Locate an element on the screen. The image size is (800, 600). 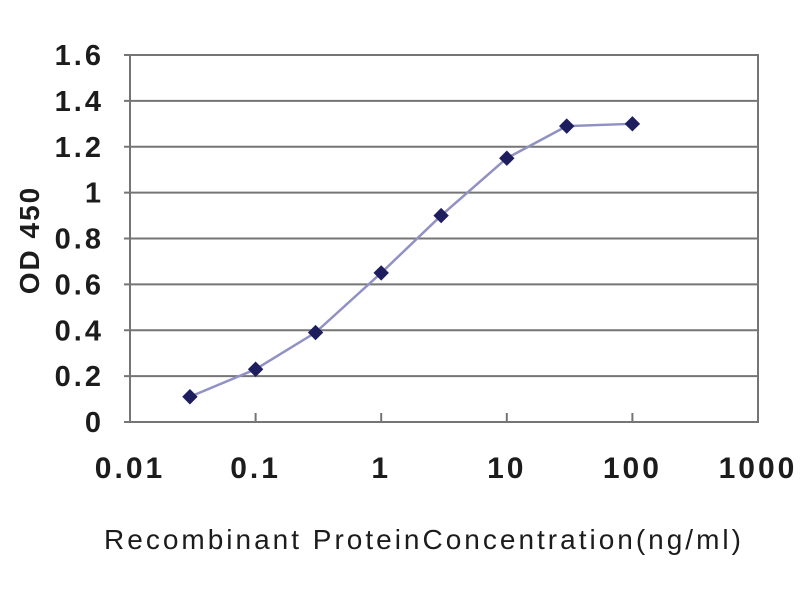
y-tick-label: 0.8 is located at coordinates (79, 240).